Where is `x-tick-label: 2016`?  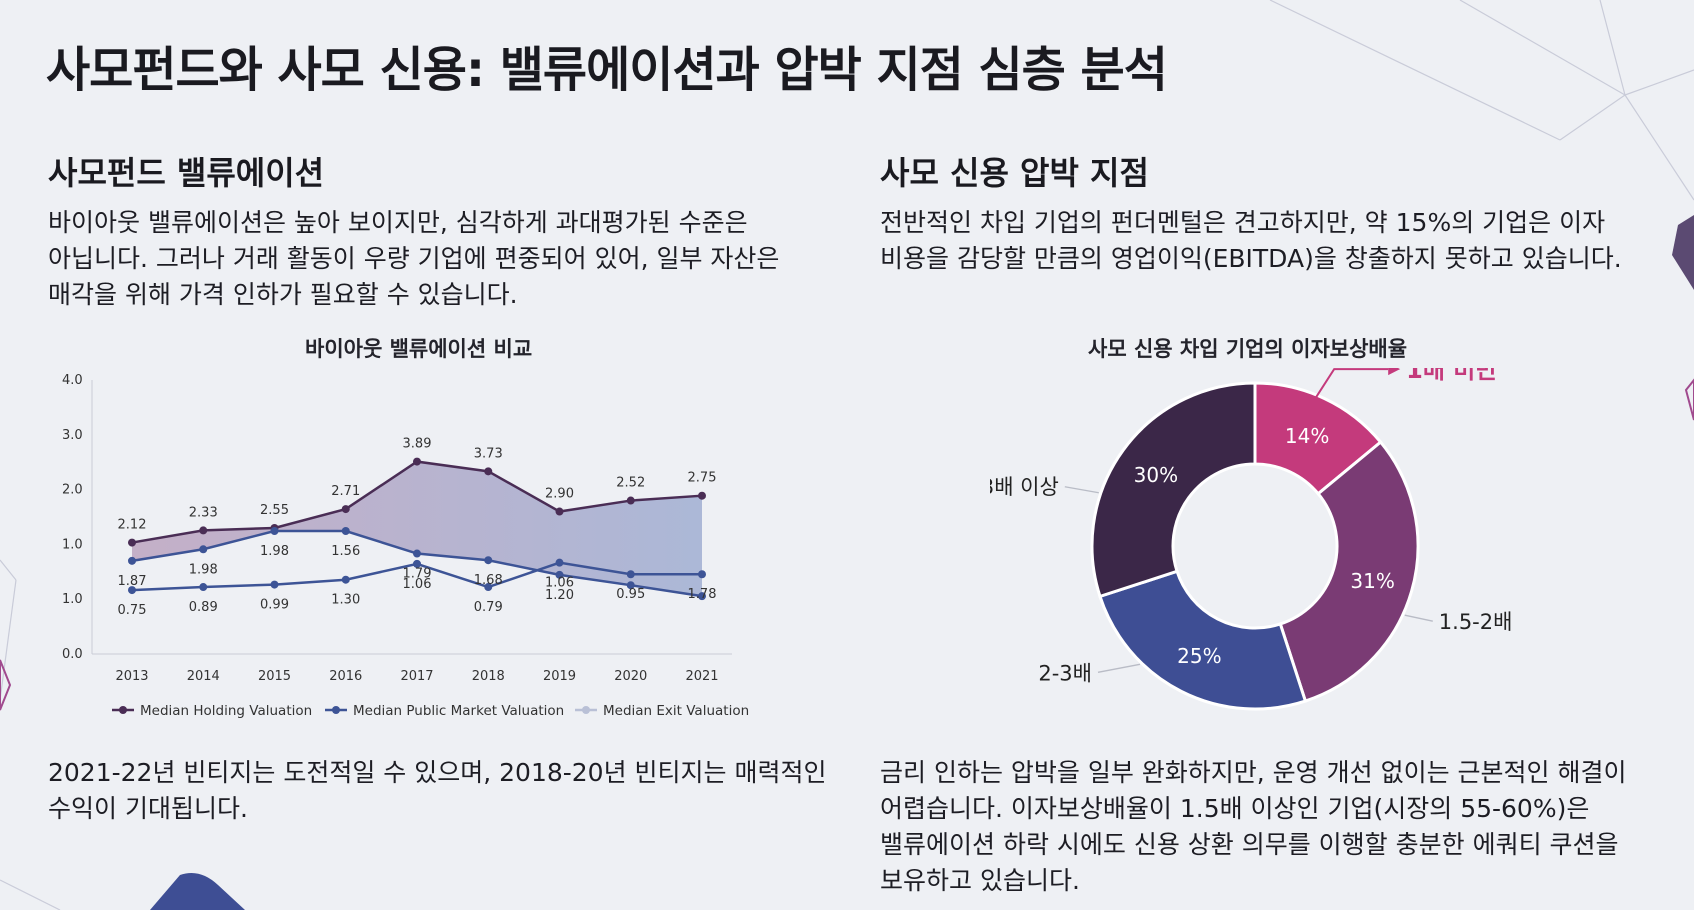 x-tick-label: 2016 is located at coordinates (345, 676).